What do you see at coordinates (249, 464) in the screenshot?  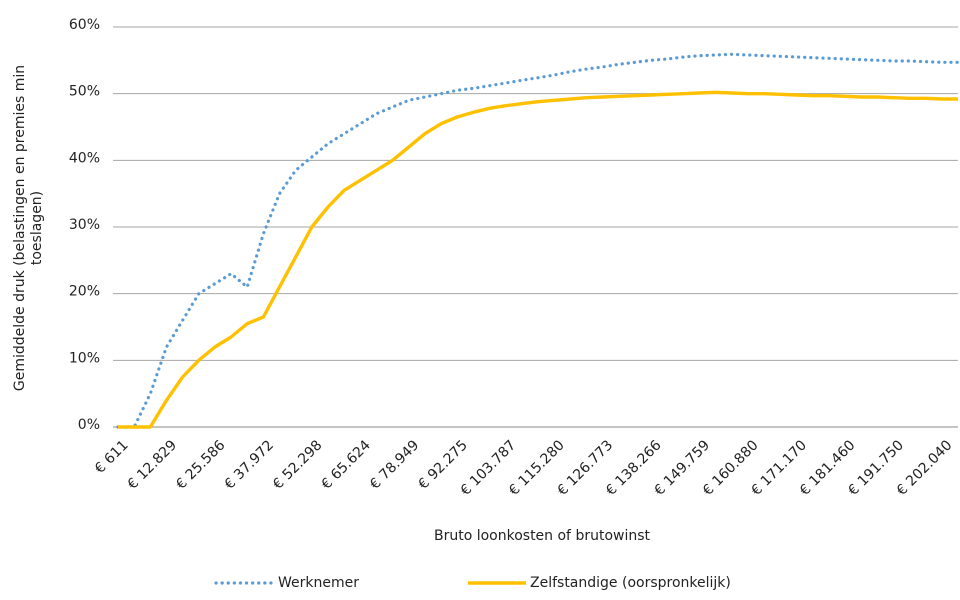 I see `x-tick-label: € 37.972` at bounding box center [249, 464].